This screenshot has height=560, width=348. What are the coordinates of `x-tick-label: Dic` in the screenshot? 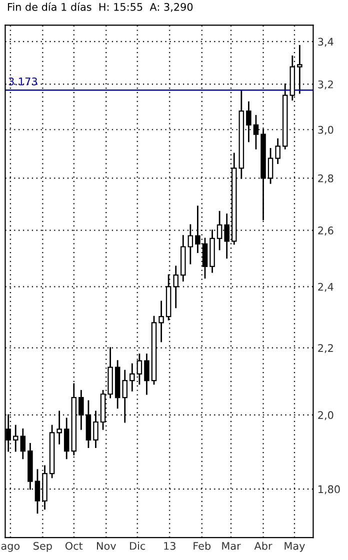 It's located at (138, 546).